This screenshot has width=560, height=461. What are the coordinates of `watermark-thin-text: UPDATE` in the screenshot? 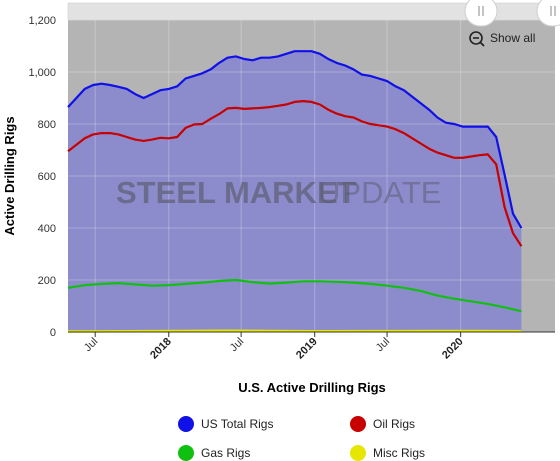 It's located at (379, 192).